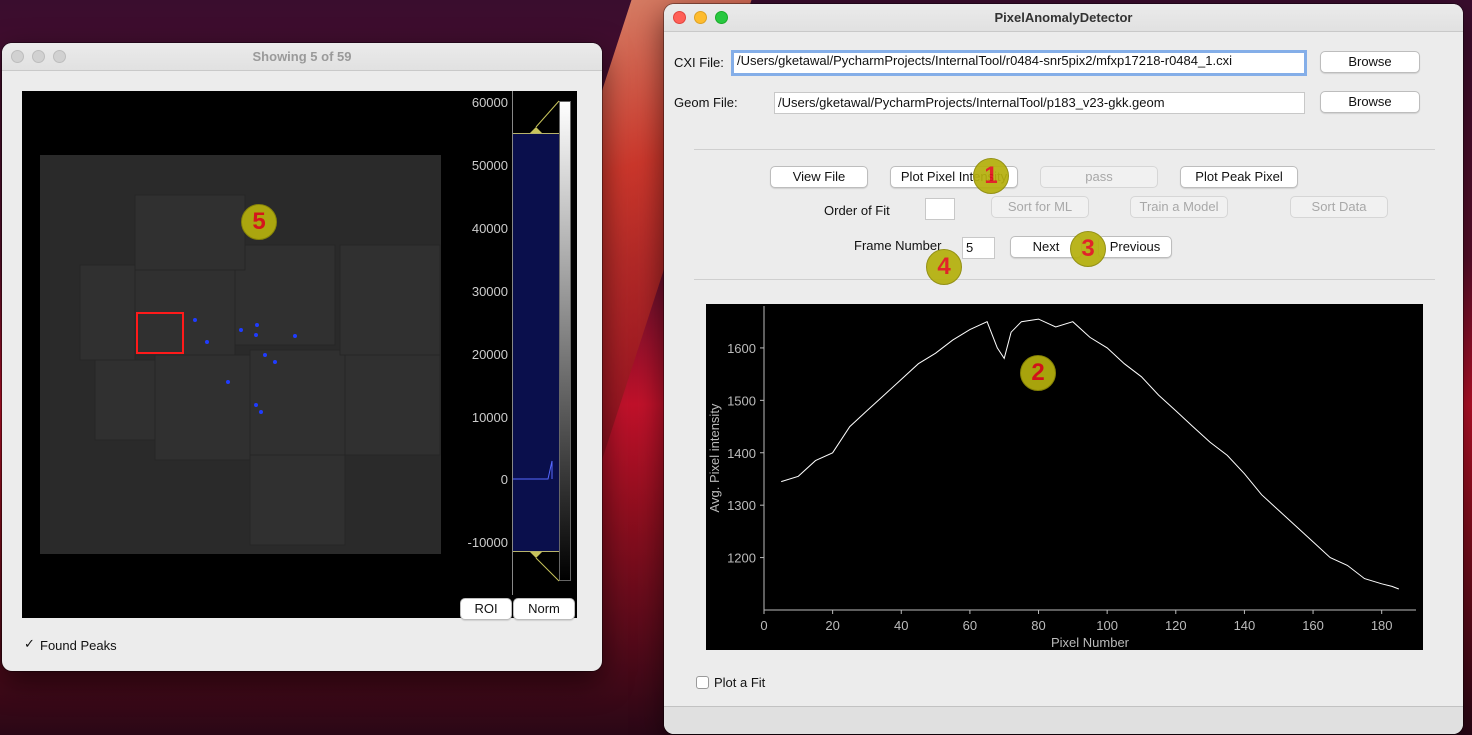  Describe the element at coordinates (832, 625) in the screenshot. I see `x-tick-label: 20` at that location.